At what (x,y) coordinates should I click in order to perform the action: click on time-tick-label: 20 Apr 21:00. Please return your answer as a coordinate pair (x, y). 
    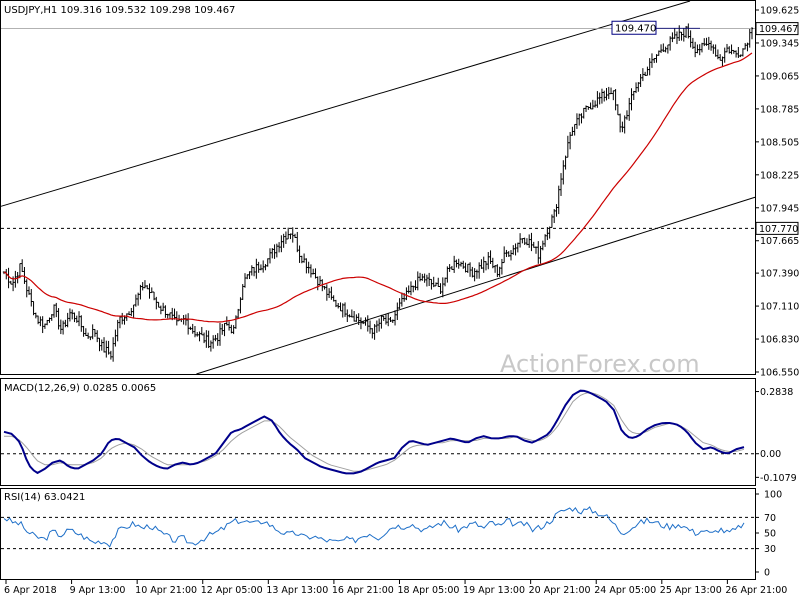
    Looking at the image, I should click on (560, 590).